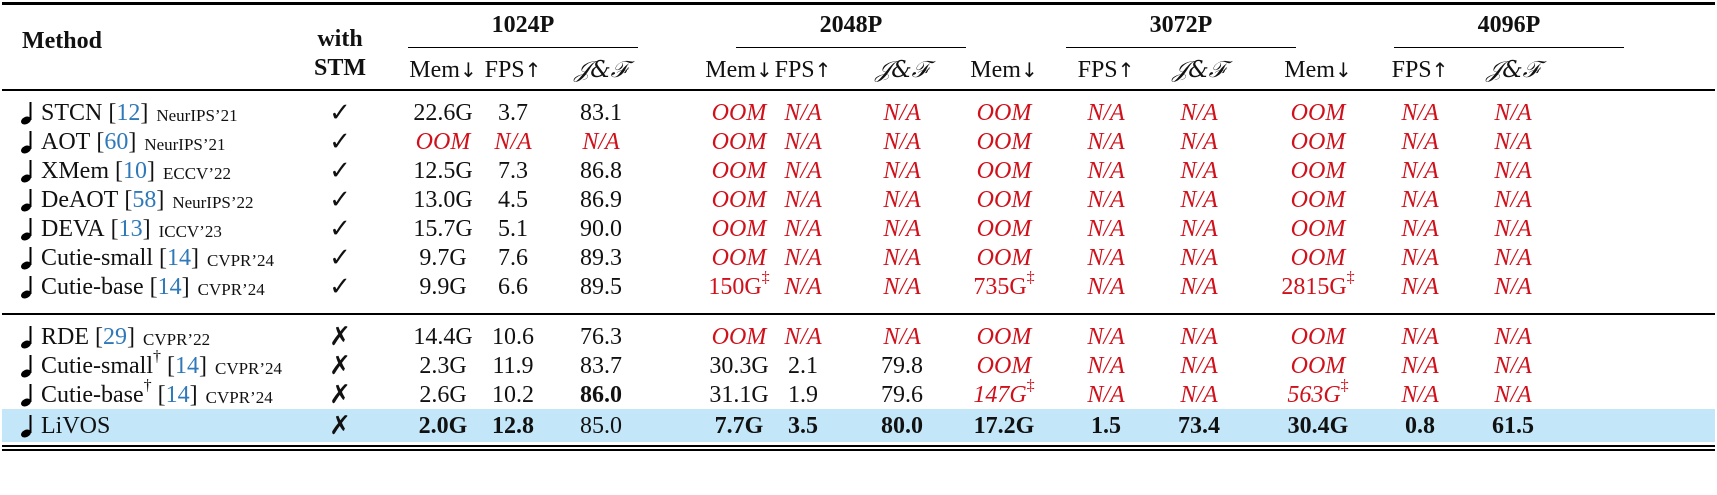 The image size is (1717, 495). I want to click on lower-better-arrow: ↓, so click(1343, 70).